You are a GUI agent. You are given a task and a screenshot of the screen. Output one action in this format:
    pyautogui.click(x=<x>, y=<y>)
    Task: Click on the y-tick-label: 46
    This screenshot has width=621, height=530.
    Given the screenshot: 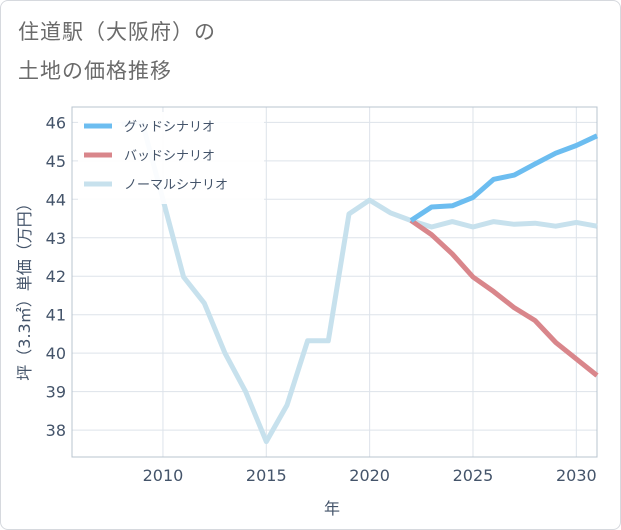 What is the action you would take?
    pyautogui.click(x=56, y=122)
    